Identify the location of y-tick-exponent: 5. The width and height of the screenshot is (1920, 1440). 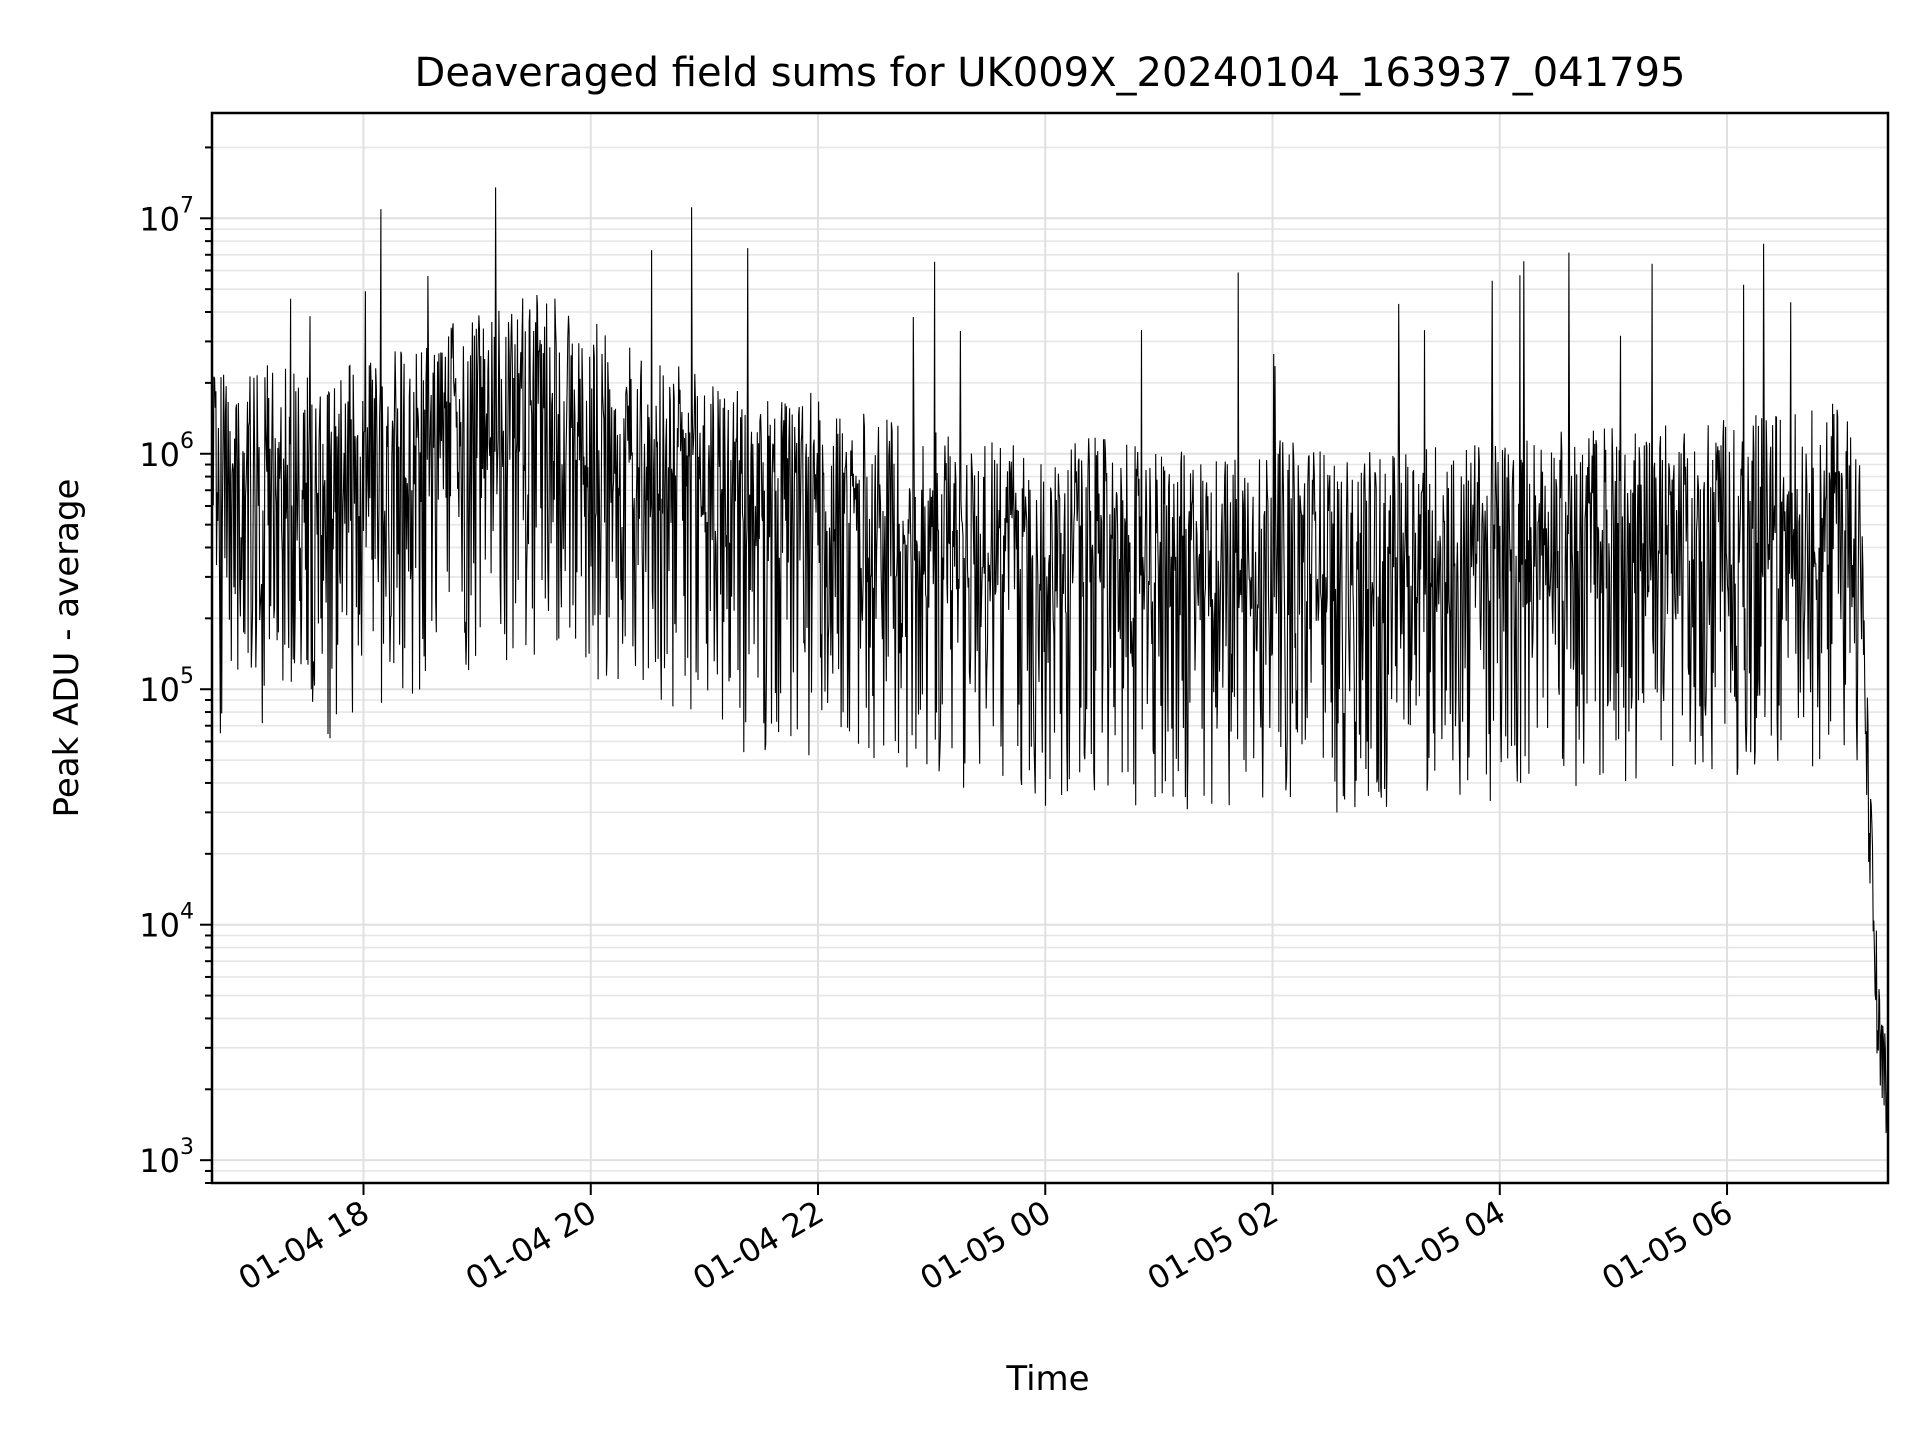
(187, 676).